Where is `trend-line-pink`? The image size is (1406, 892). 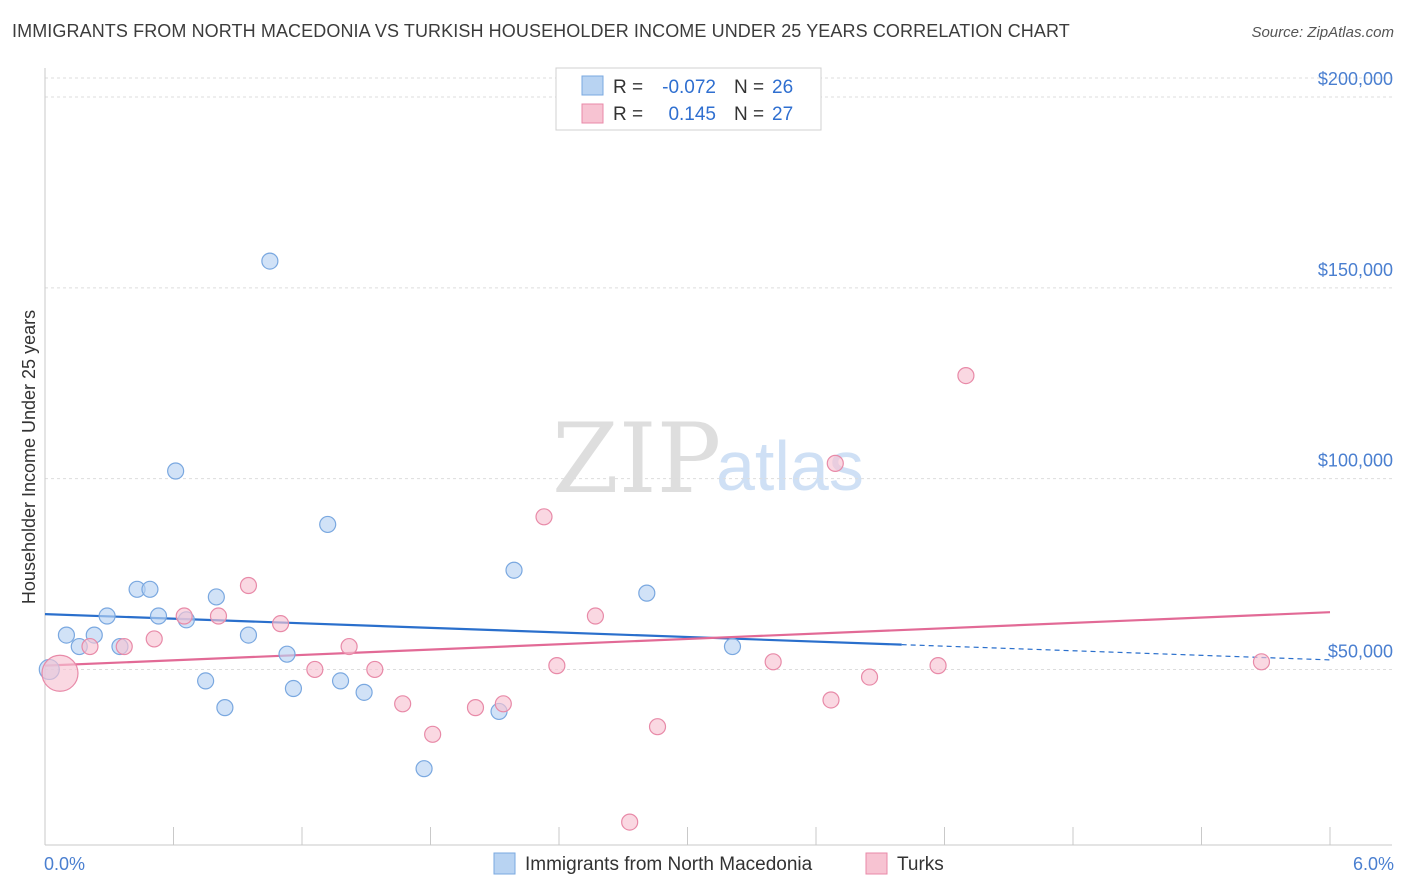
trend-line-pink is located at coordinates (687, 639).